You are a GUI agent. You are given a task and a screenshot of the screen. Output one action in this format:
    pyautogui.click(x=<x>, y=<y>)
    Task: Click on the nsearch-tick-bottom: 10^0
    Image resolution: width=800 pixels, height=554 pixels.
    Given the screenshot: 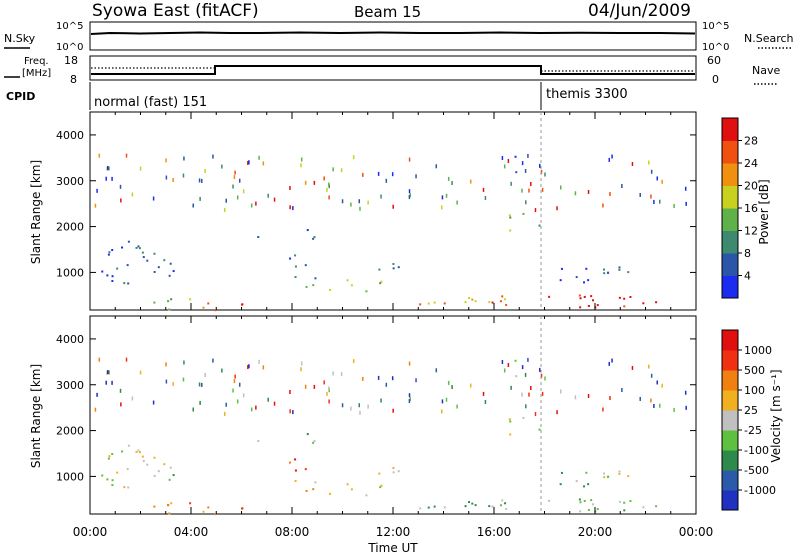 What is the action you would take?
    pyautogui.click(x=715, y=47)
    